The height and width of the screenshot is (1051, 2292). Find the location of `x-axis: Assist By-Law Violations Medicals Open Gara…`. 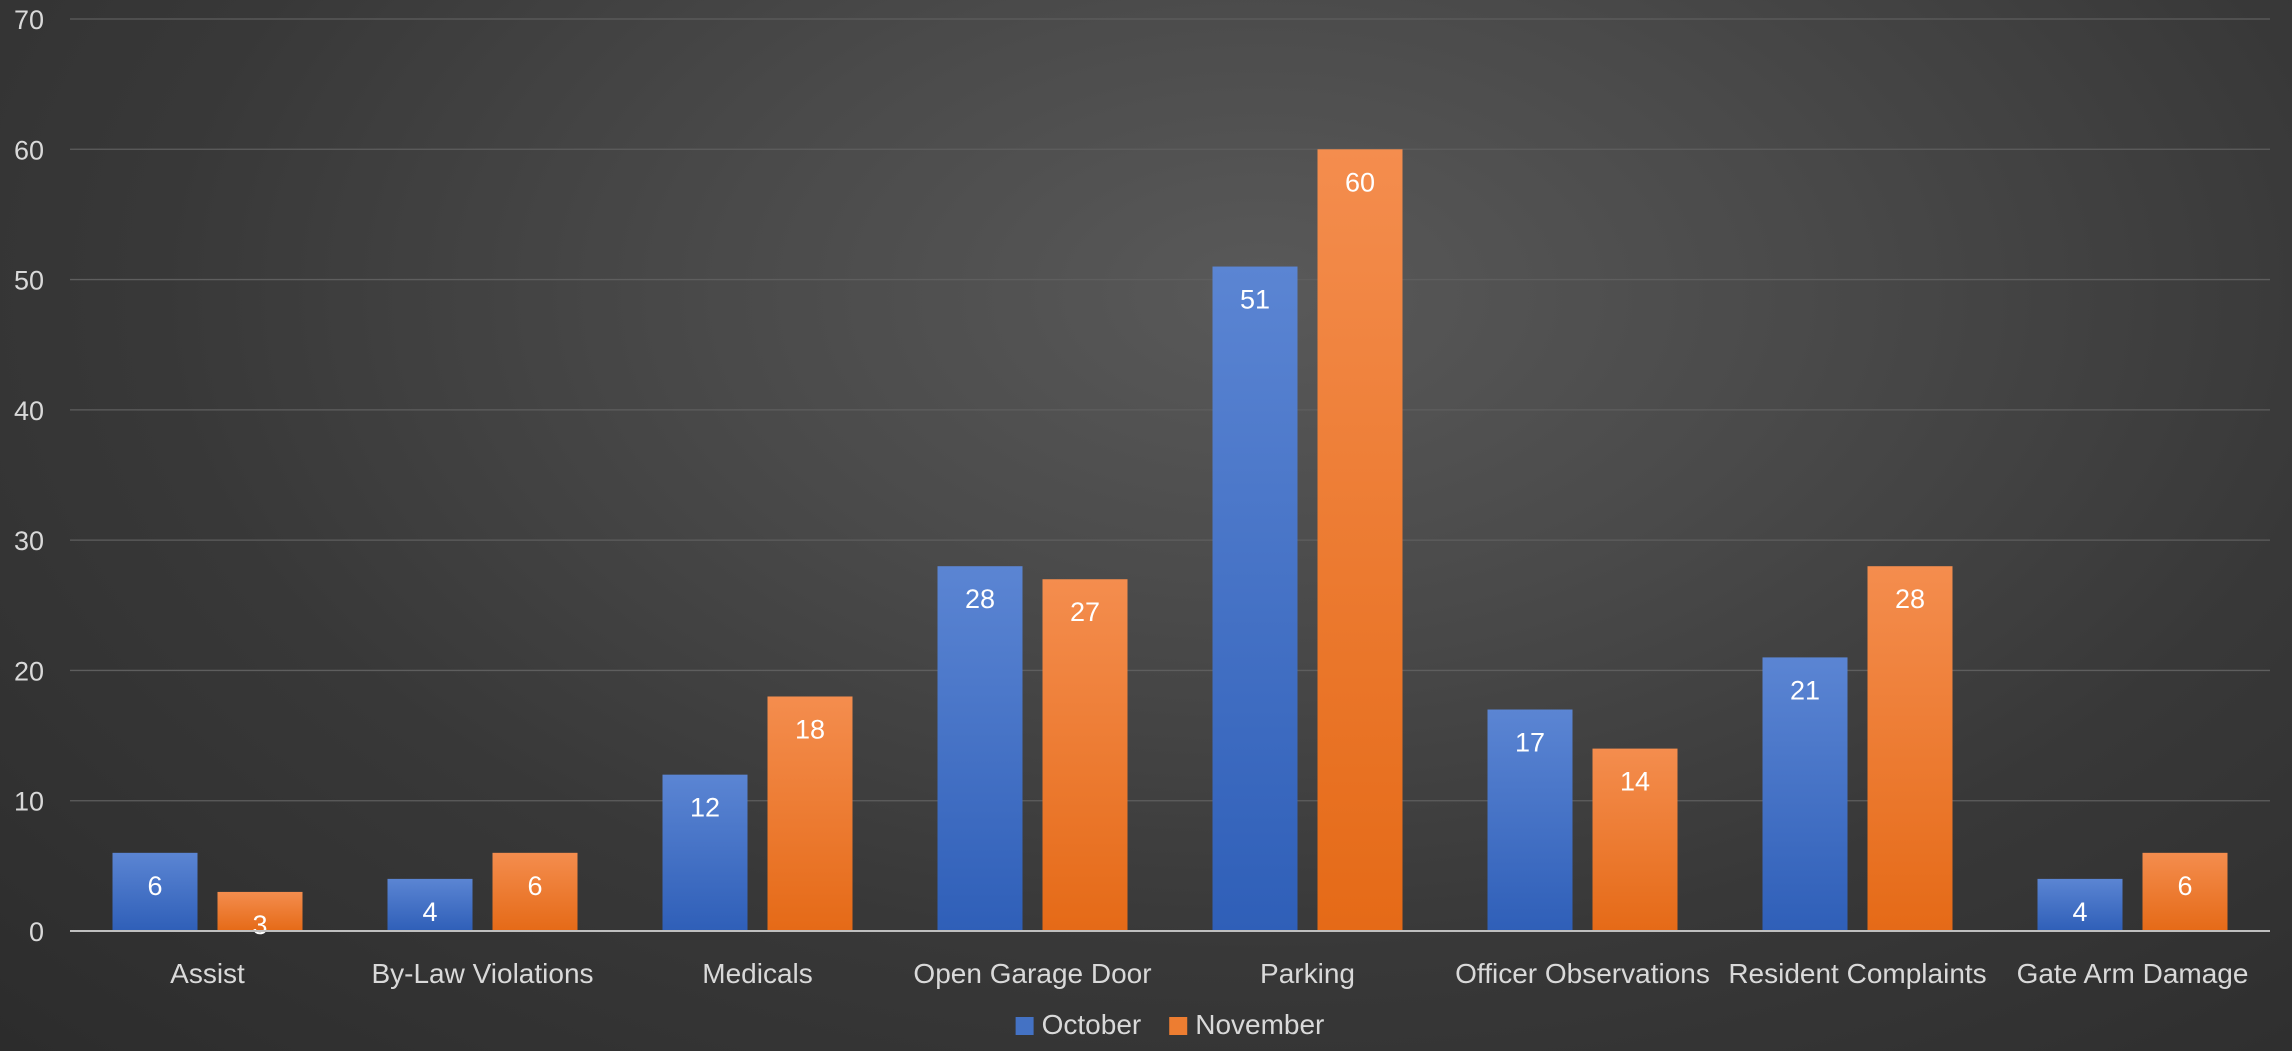

x-axis: Assist By-Law Violations Medicals Open Gara… is located at coordinates (1170, 959).